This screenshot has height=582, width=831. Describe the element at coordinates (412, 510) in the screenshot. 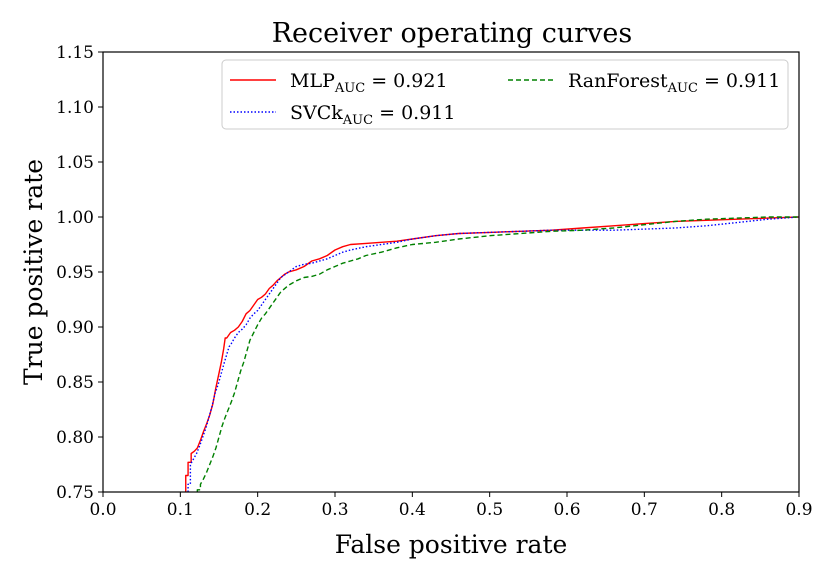

I see `x-tick-label: 0.4` at that location.